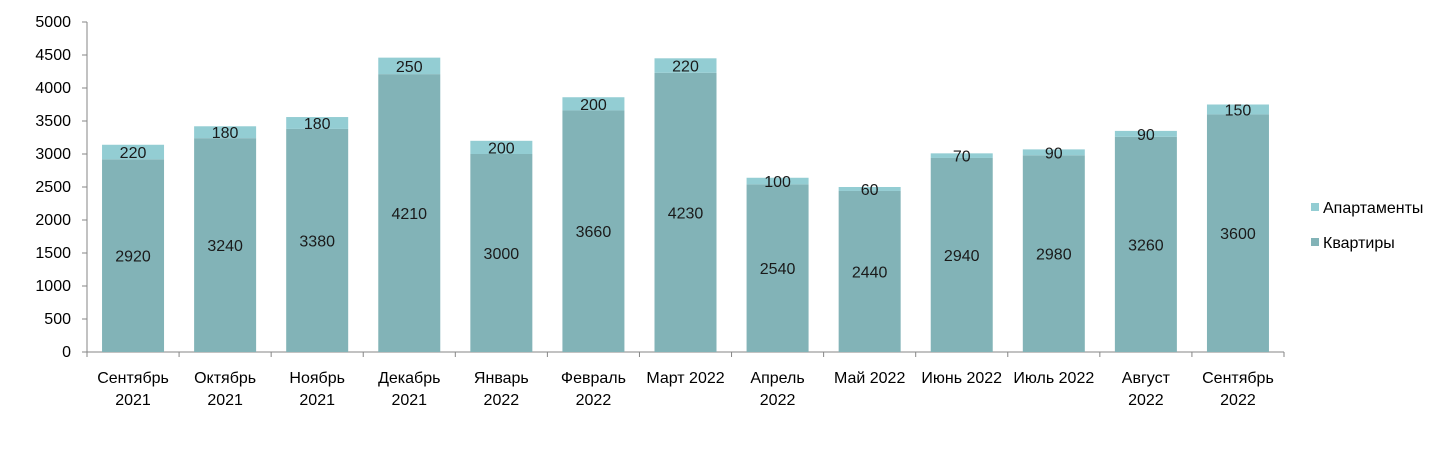  Describe the element at coordinates (1146, 389) in the screenshot. I see `x-tick-label: Август 2022` at that location.